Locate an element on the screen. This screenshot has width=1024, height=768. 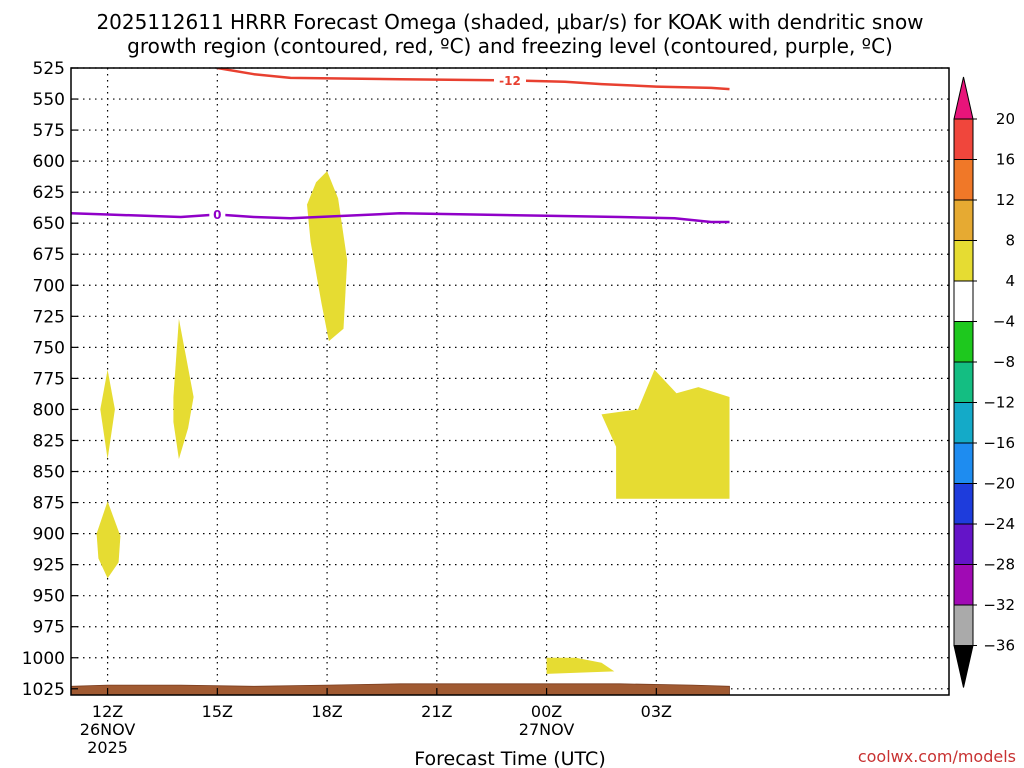
y-tick-label-575: 575 is located at coordinates (49, 131).